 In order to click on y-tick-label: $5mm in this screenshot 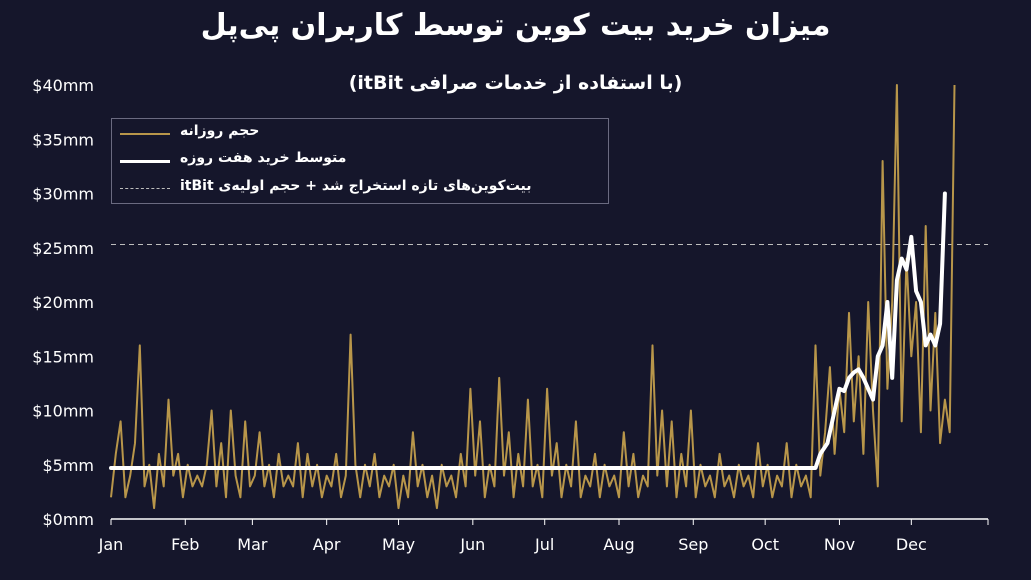, I will do `click(68, 465)`.